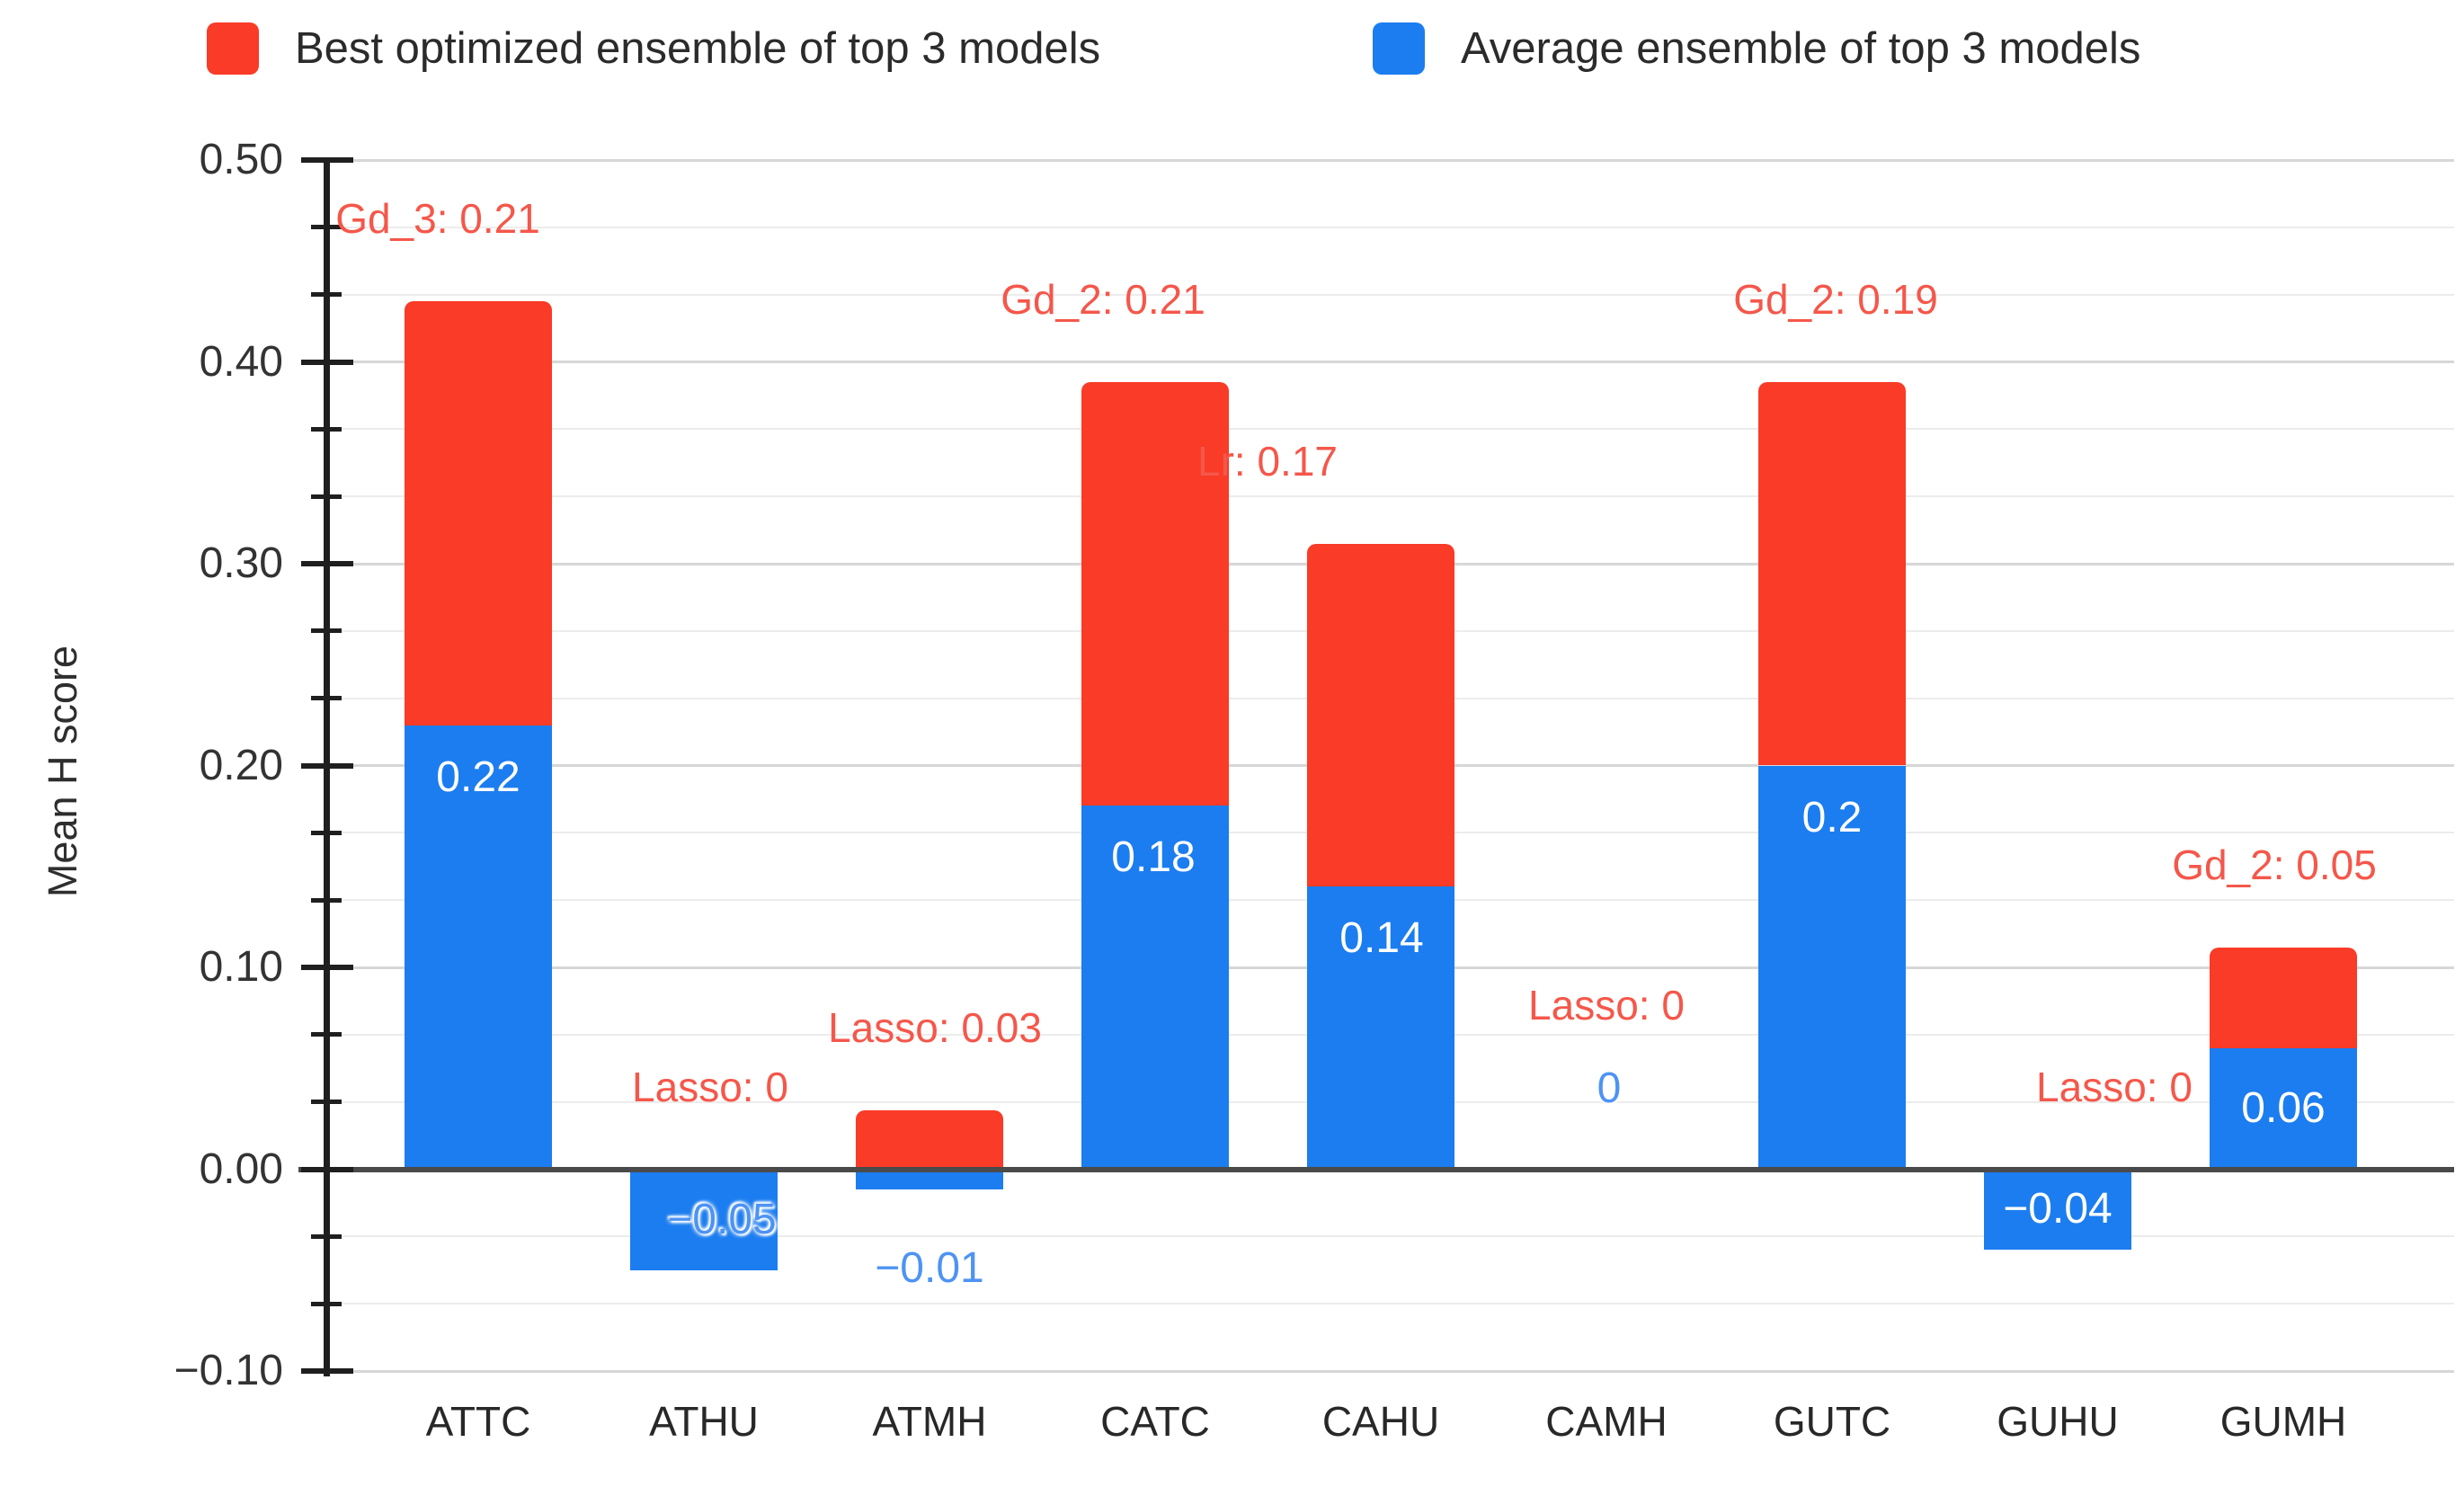 This screenshot has width=2464, height=1487. What do you see at coordinates (2283, 997) in the screenshot?
I see `bar-segment-best-GUMH` at bounding box center [2283, 997].